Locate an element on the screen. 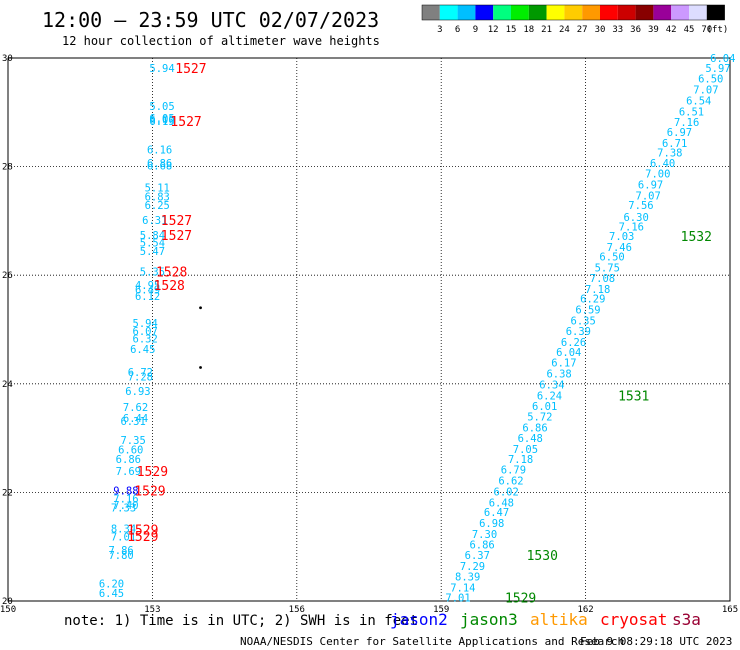 The image size is (740, 650). island-dot is located at coordinates (200, 367).